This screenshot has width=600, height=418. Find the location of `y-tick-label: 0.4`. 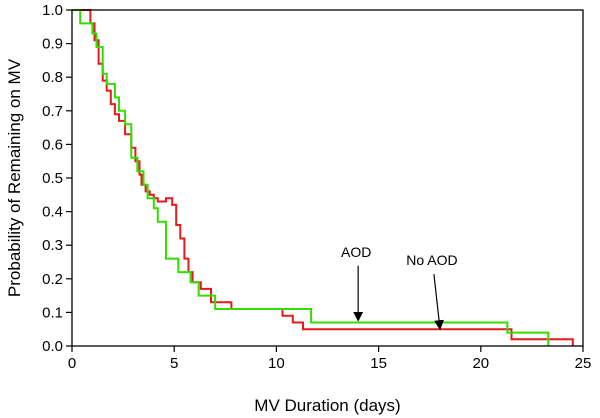

y-tick-label: 0.4 is located at coordinates (52, 212).